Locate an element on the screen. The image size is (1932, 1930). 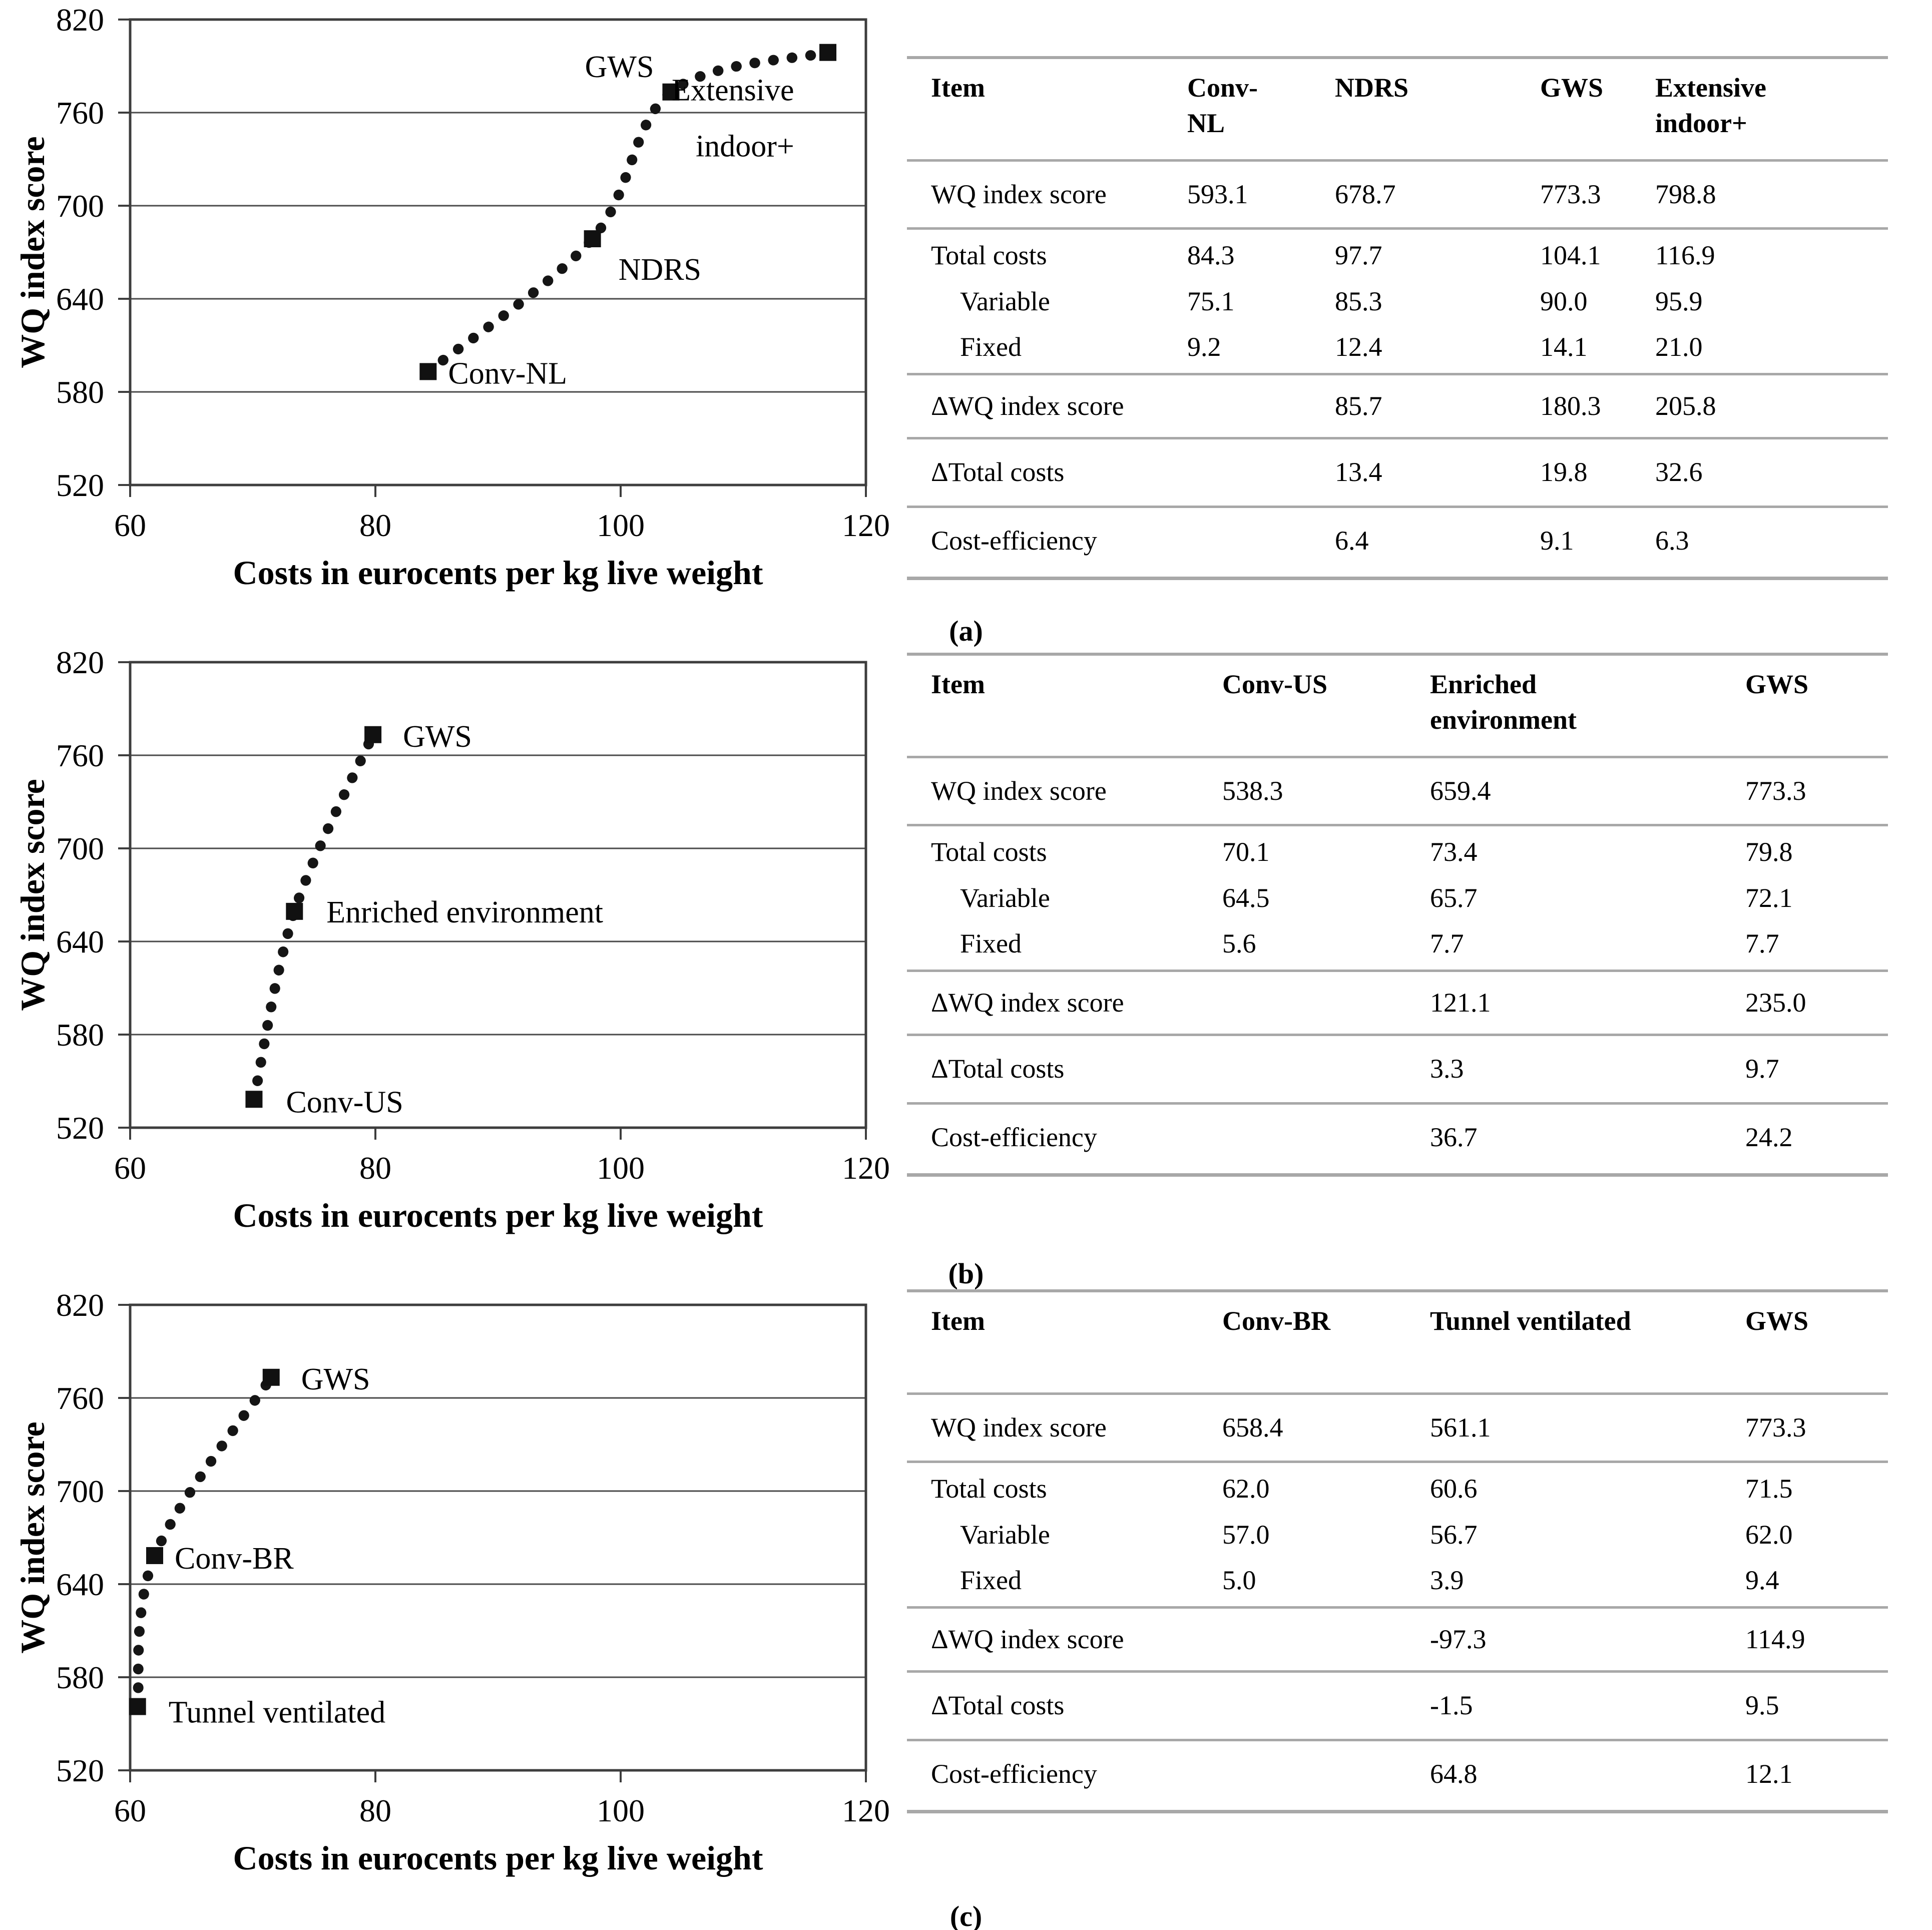
table-row: Fixed 5.0 3.9 9.4 is located at coordinates (1398, 1582).